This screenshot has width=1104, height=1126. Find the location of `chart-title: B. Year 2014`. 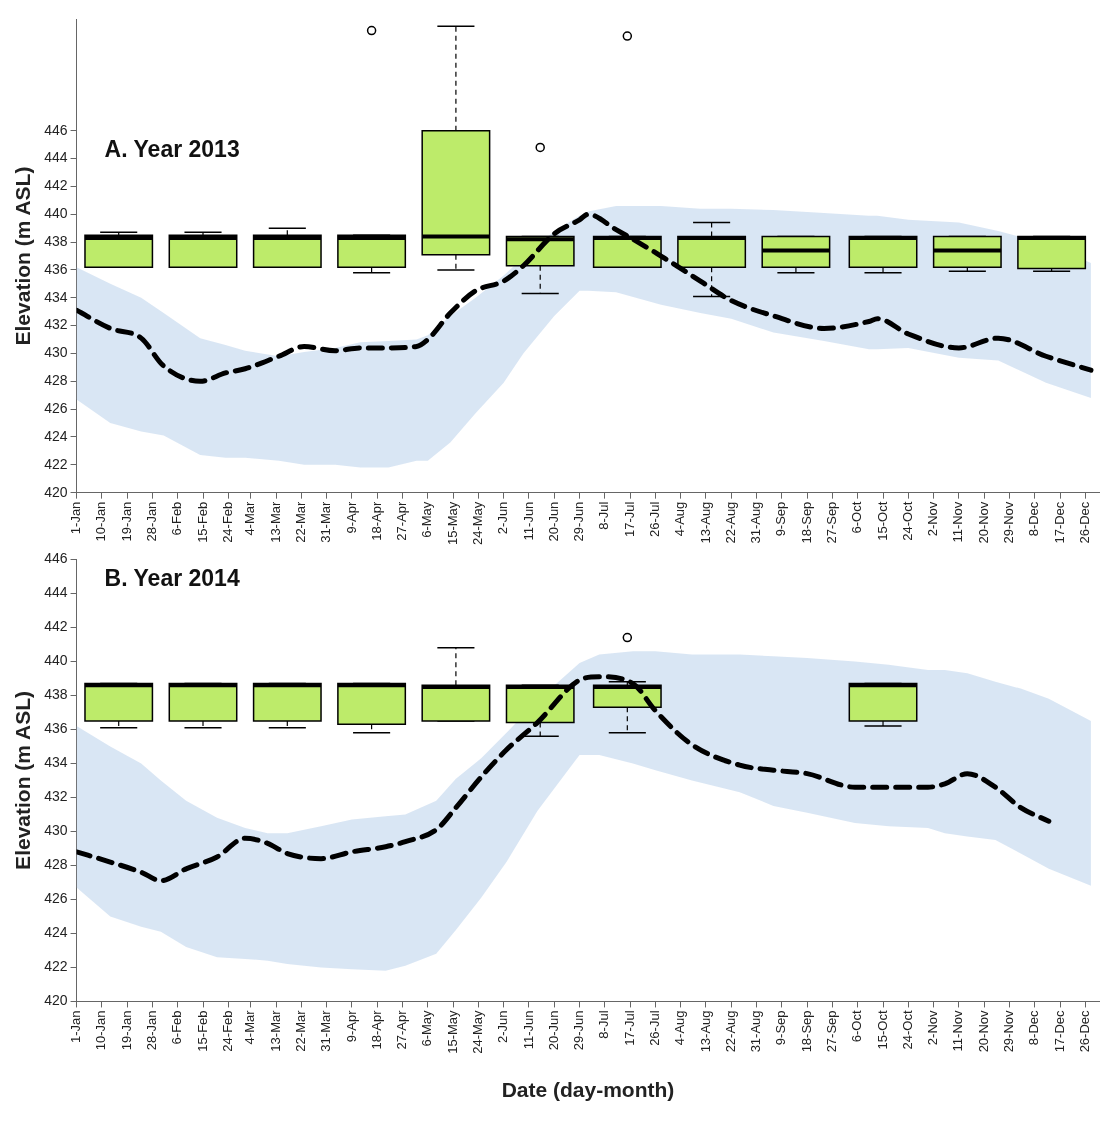

chart-title: B. Year 2014 is located at coordinates (172, 577).